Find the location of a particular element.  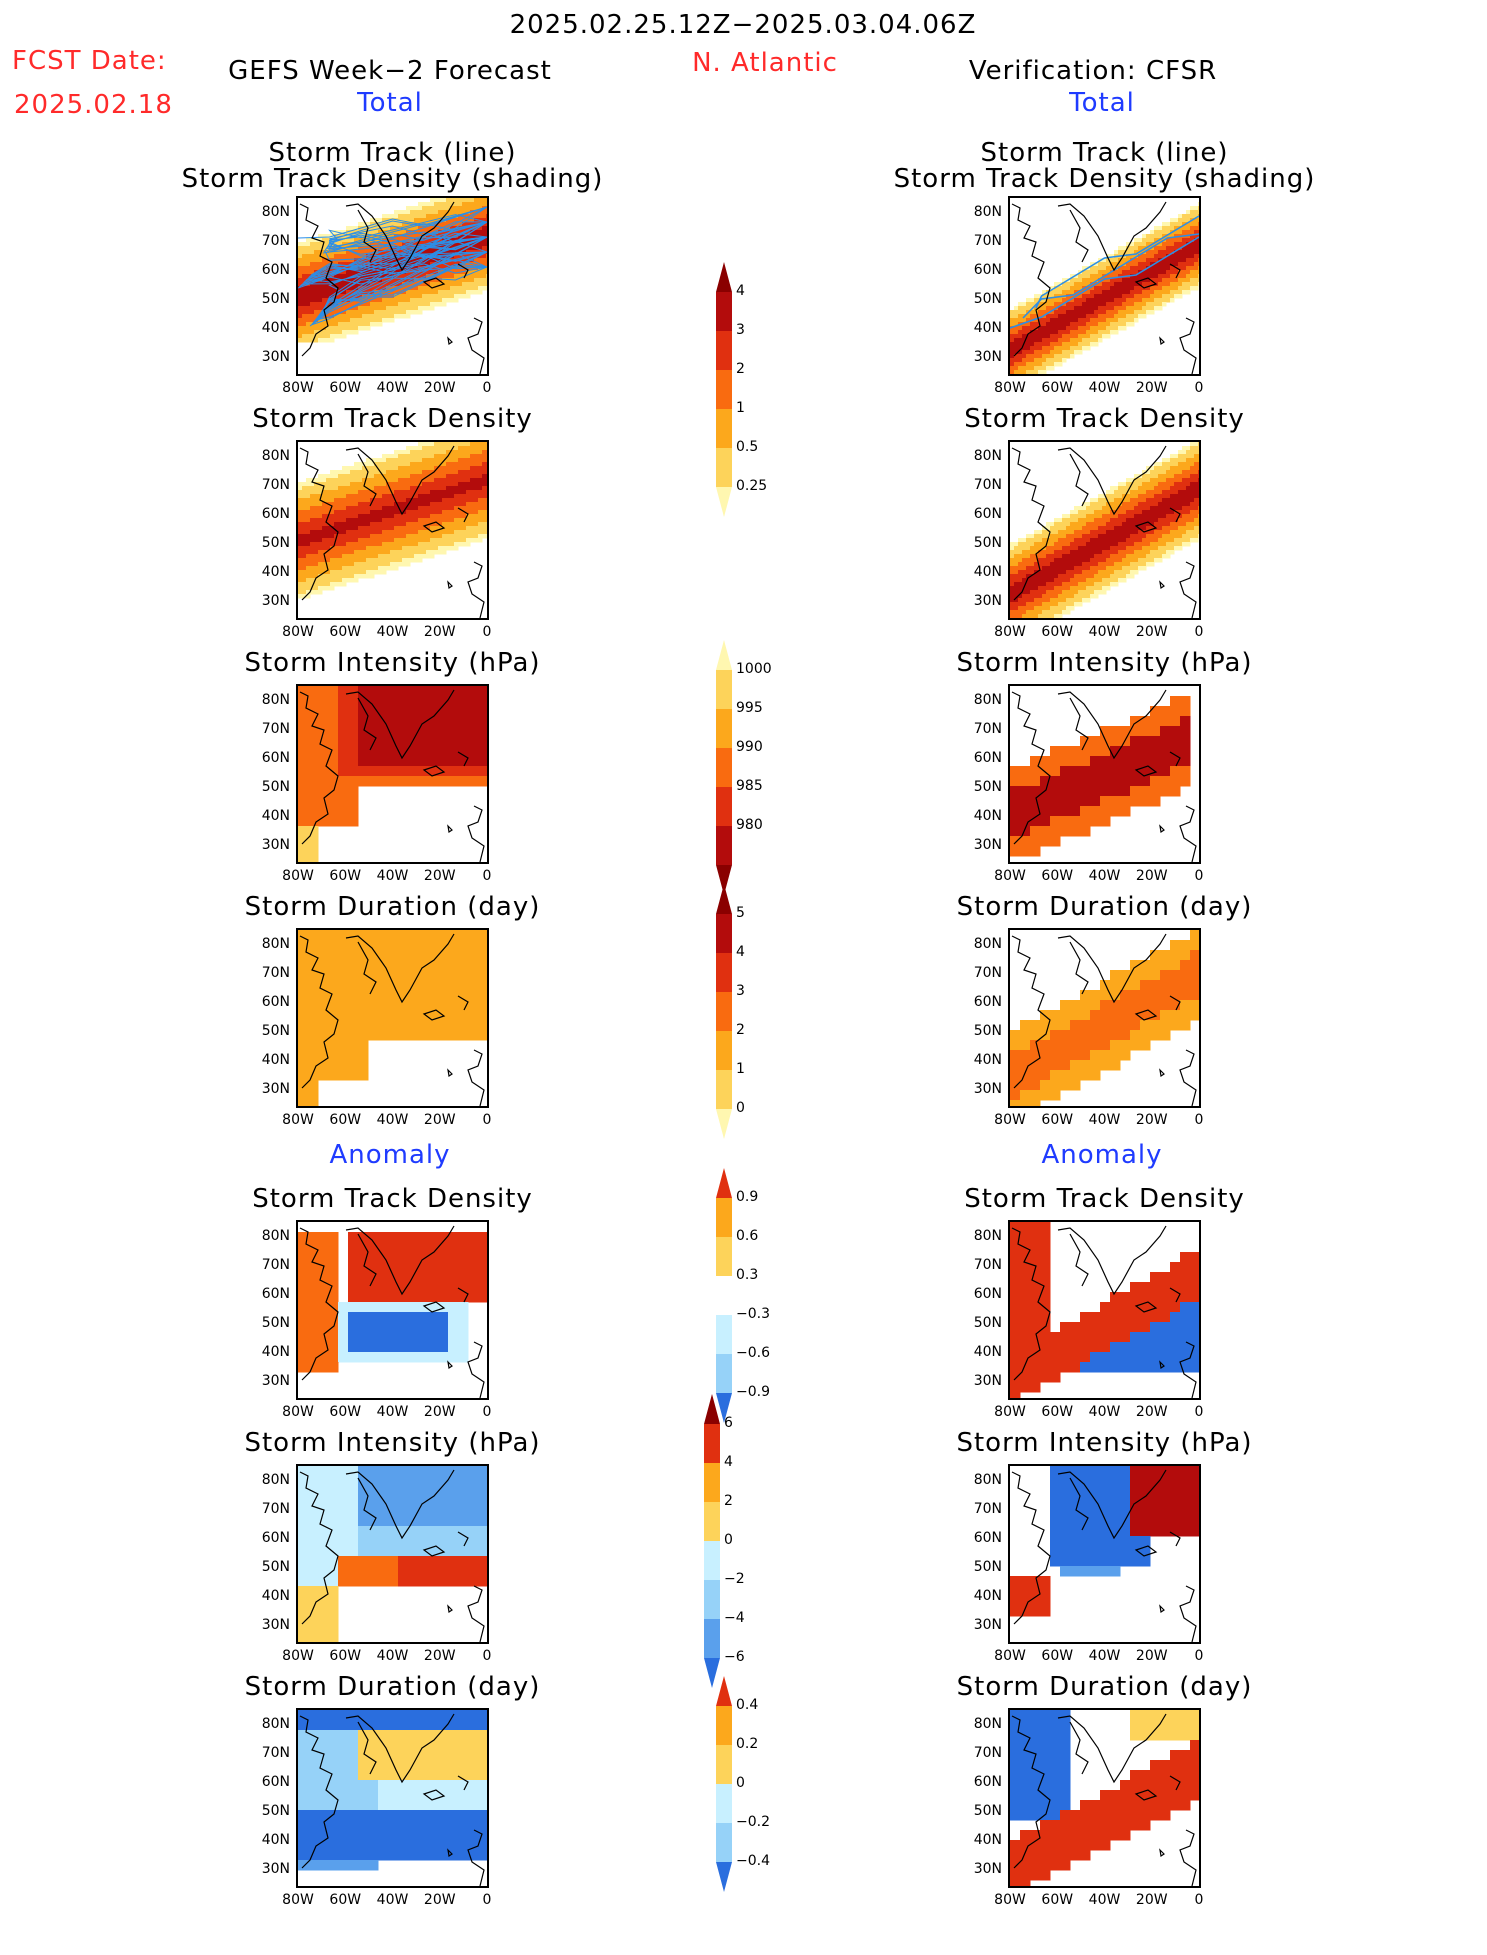

verification-aintensity-map is located at coordinates (1104, 1554).